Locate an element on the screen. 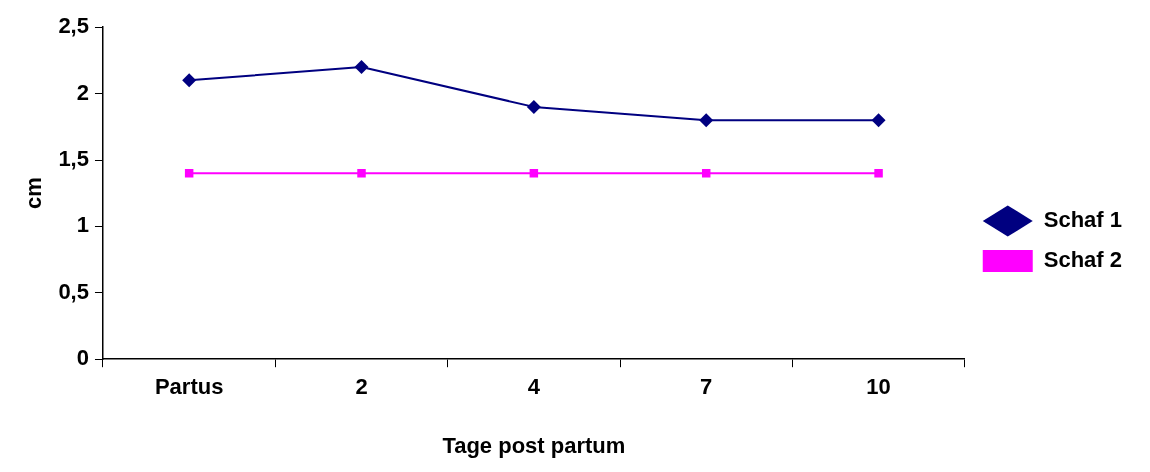 The image size is (1150, 472). y-tick-label: 1,5 is located at coordinates (73, 159).